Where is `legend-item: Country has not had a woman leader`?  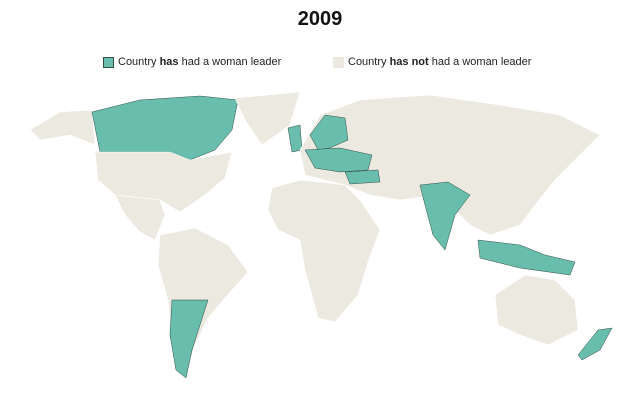
legend-item: Country has not had a woman leader is located at coordinates (432, 62).